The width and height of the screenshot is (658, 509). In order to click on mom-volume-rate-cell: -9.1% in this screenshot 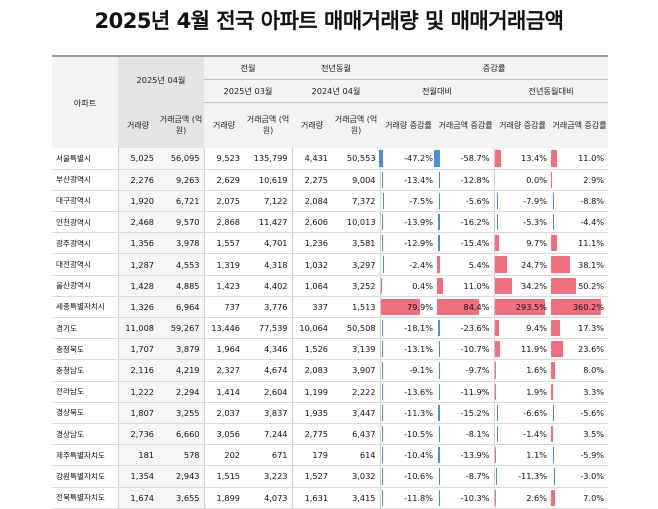, I will do `click(408, 370)`.